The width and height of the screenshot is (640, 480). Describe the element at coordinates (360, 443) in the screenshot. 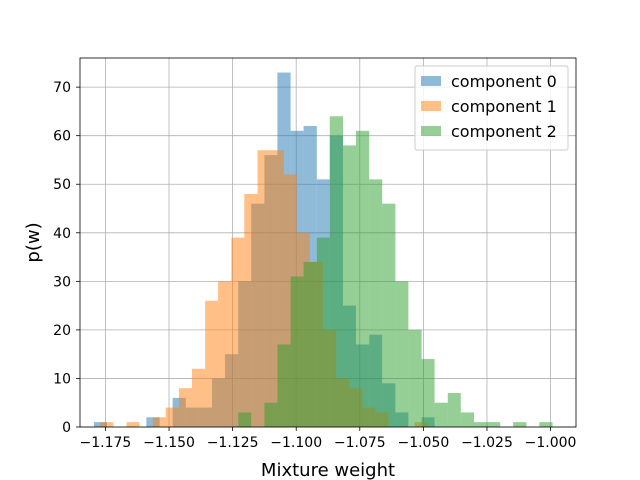

I see `x-tick-label: −1.075` at that location.